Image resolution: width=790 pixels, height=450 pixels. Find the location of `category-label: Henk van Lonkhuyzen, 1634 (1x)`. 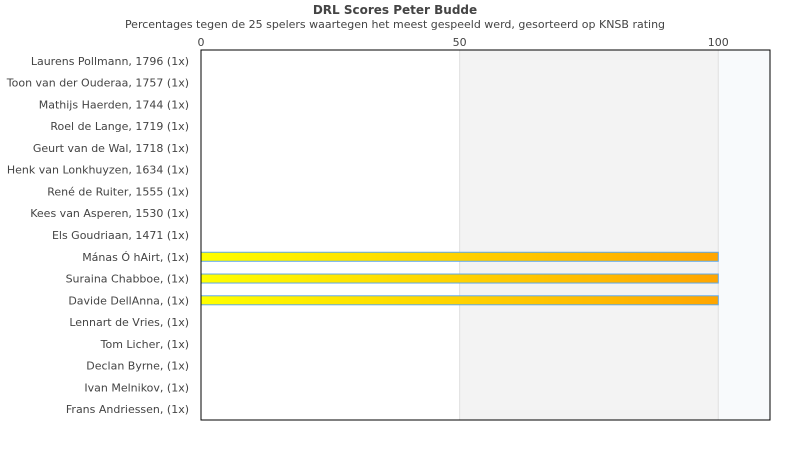

category-label: Henk van Lonkhuyzen, 1634 (1x) is located at coordinates (98, 170).